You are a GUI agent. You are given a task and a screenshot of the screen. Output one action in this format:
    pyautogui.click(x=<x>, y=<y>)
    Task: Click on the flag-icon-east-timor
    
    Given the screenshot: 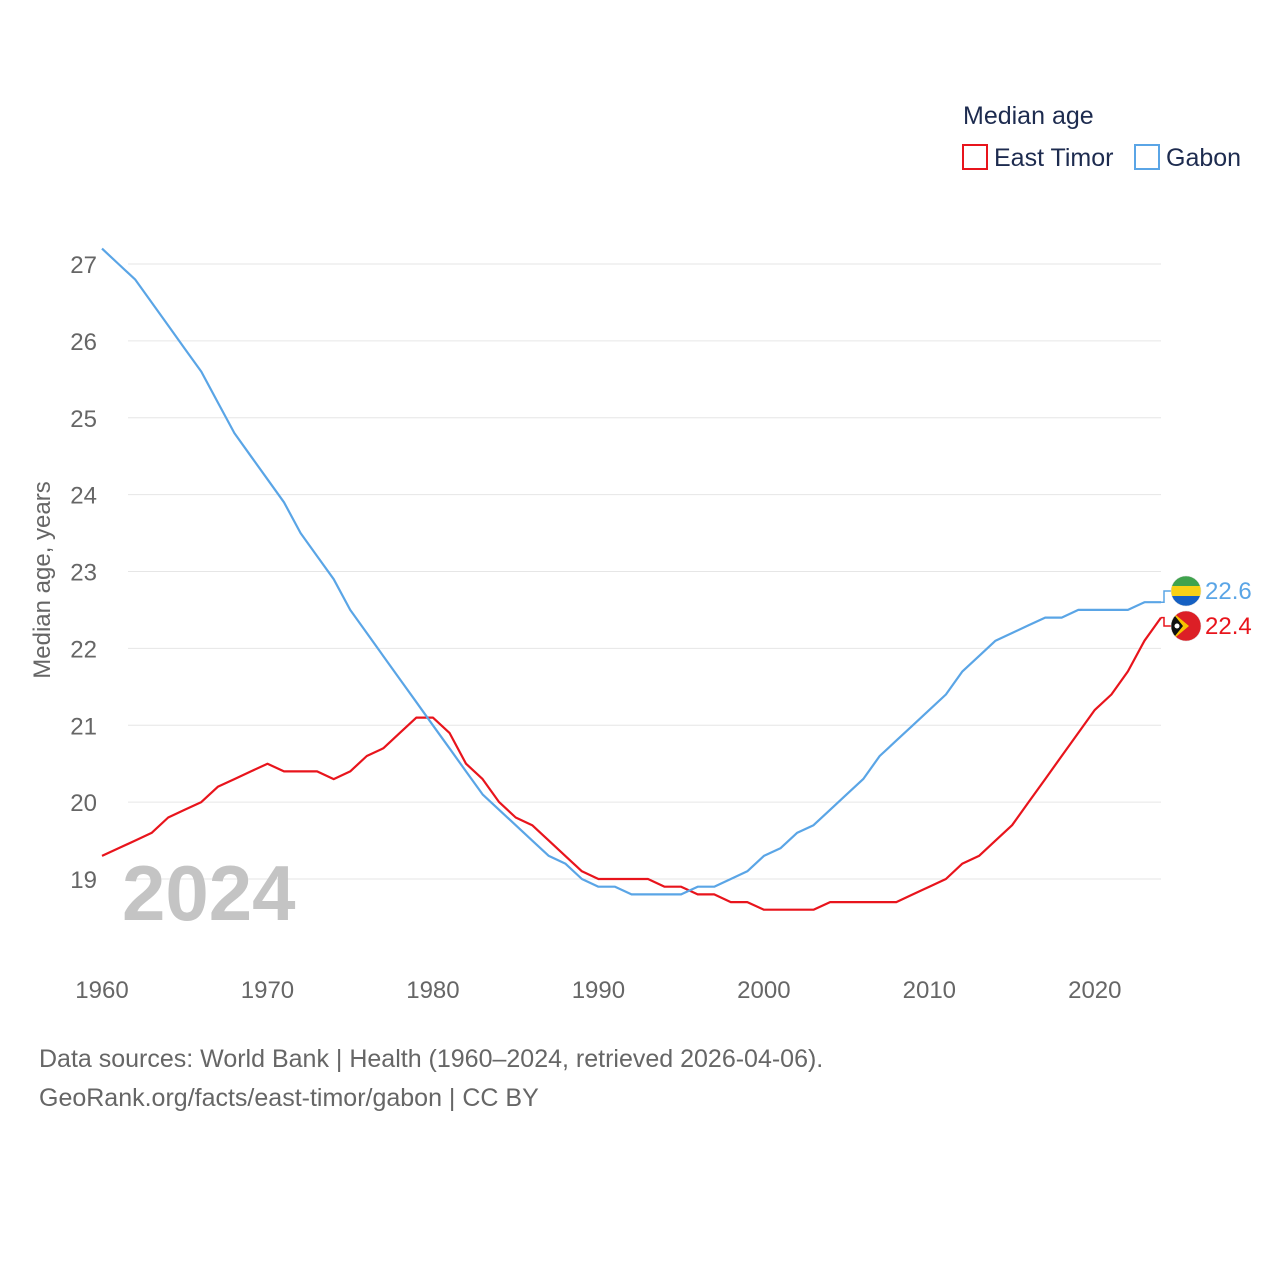 What is the action you would take?
    pyautogui.click(x=1186, y=626)
    